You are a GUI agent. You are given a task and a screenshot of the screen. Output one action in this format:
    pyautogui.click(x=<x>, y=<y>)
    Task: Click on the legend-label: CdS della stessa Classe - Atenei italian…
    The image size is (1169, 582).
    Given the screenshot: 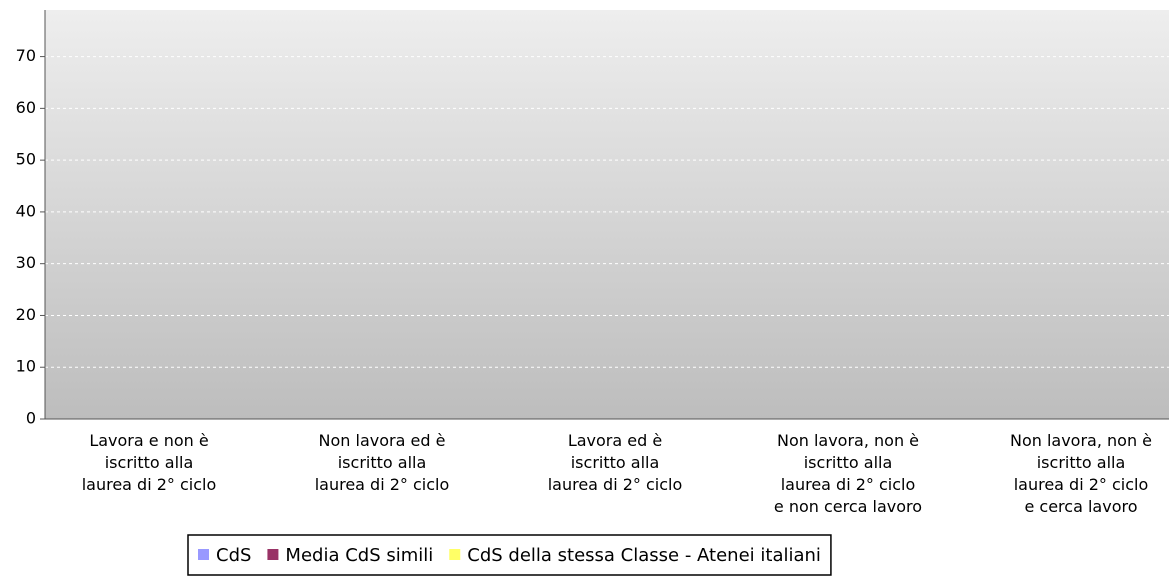 What is the action you would take?
    pyautogui.click(x=644, y=555)
    